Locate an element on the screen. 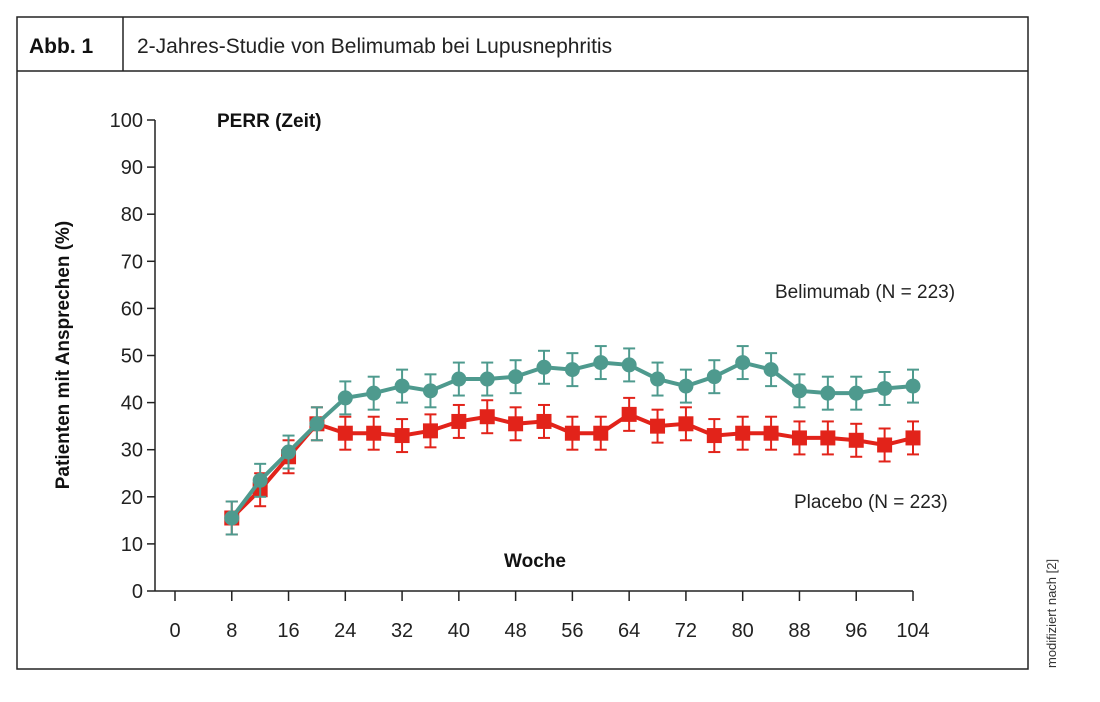  y-tick-label: 60 is located at coordinates (132, 309).